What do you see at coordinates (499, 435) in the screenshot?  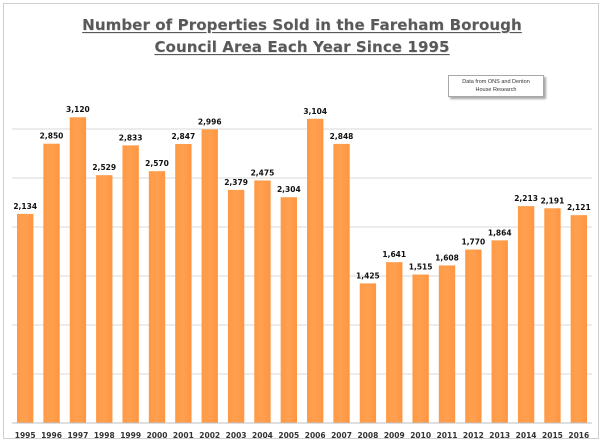 I see `x-tick-label: 2013` at bounding box center [499, 435].